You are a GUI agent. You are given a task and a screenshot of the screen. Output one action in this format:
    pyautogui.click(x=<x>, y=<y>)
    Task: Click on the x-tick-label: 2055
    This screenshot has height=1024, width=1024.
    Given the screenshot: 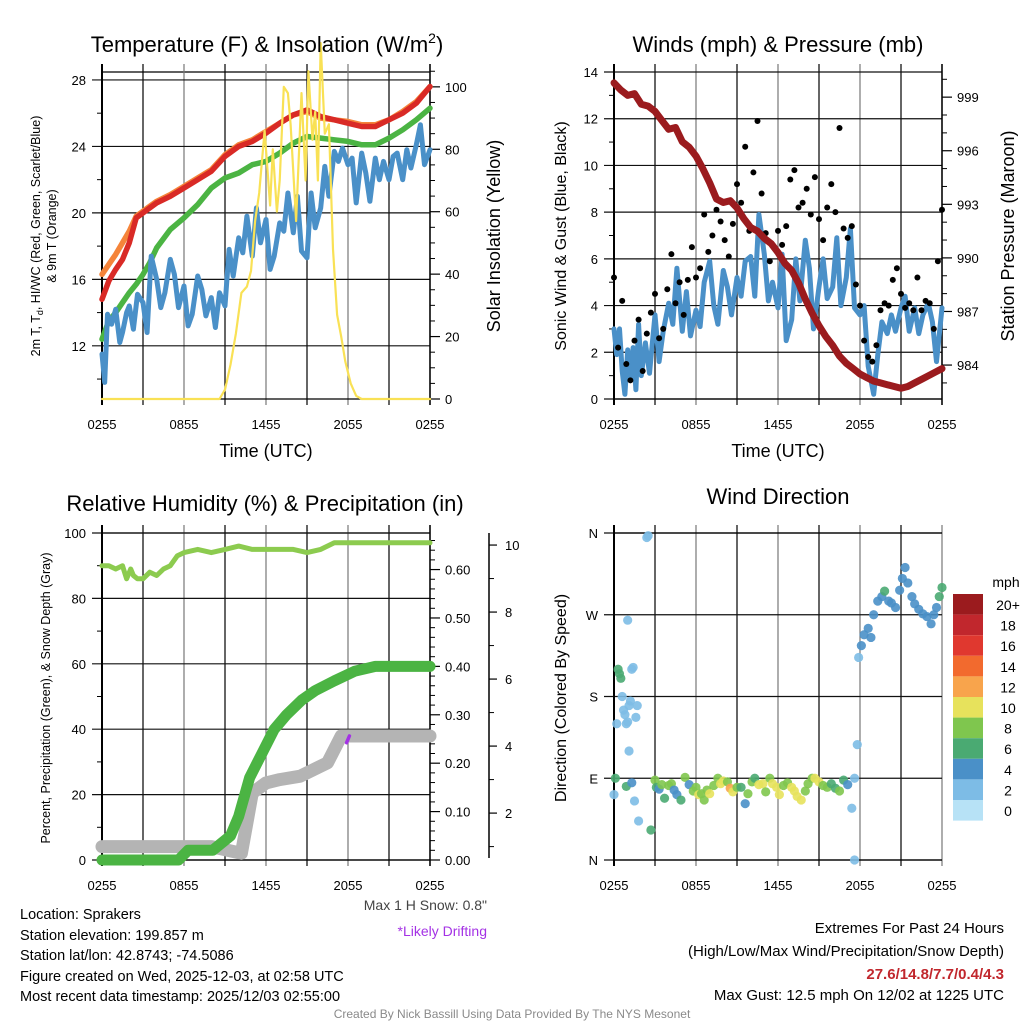 What is the action you would take?
    pyautogui.click(x=348, y=885)
    